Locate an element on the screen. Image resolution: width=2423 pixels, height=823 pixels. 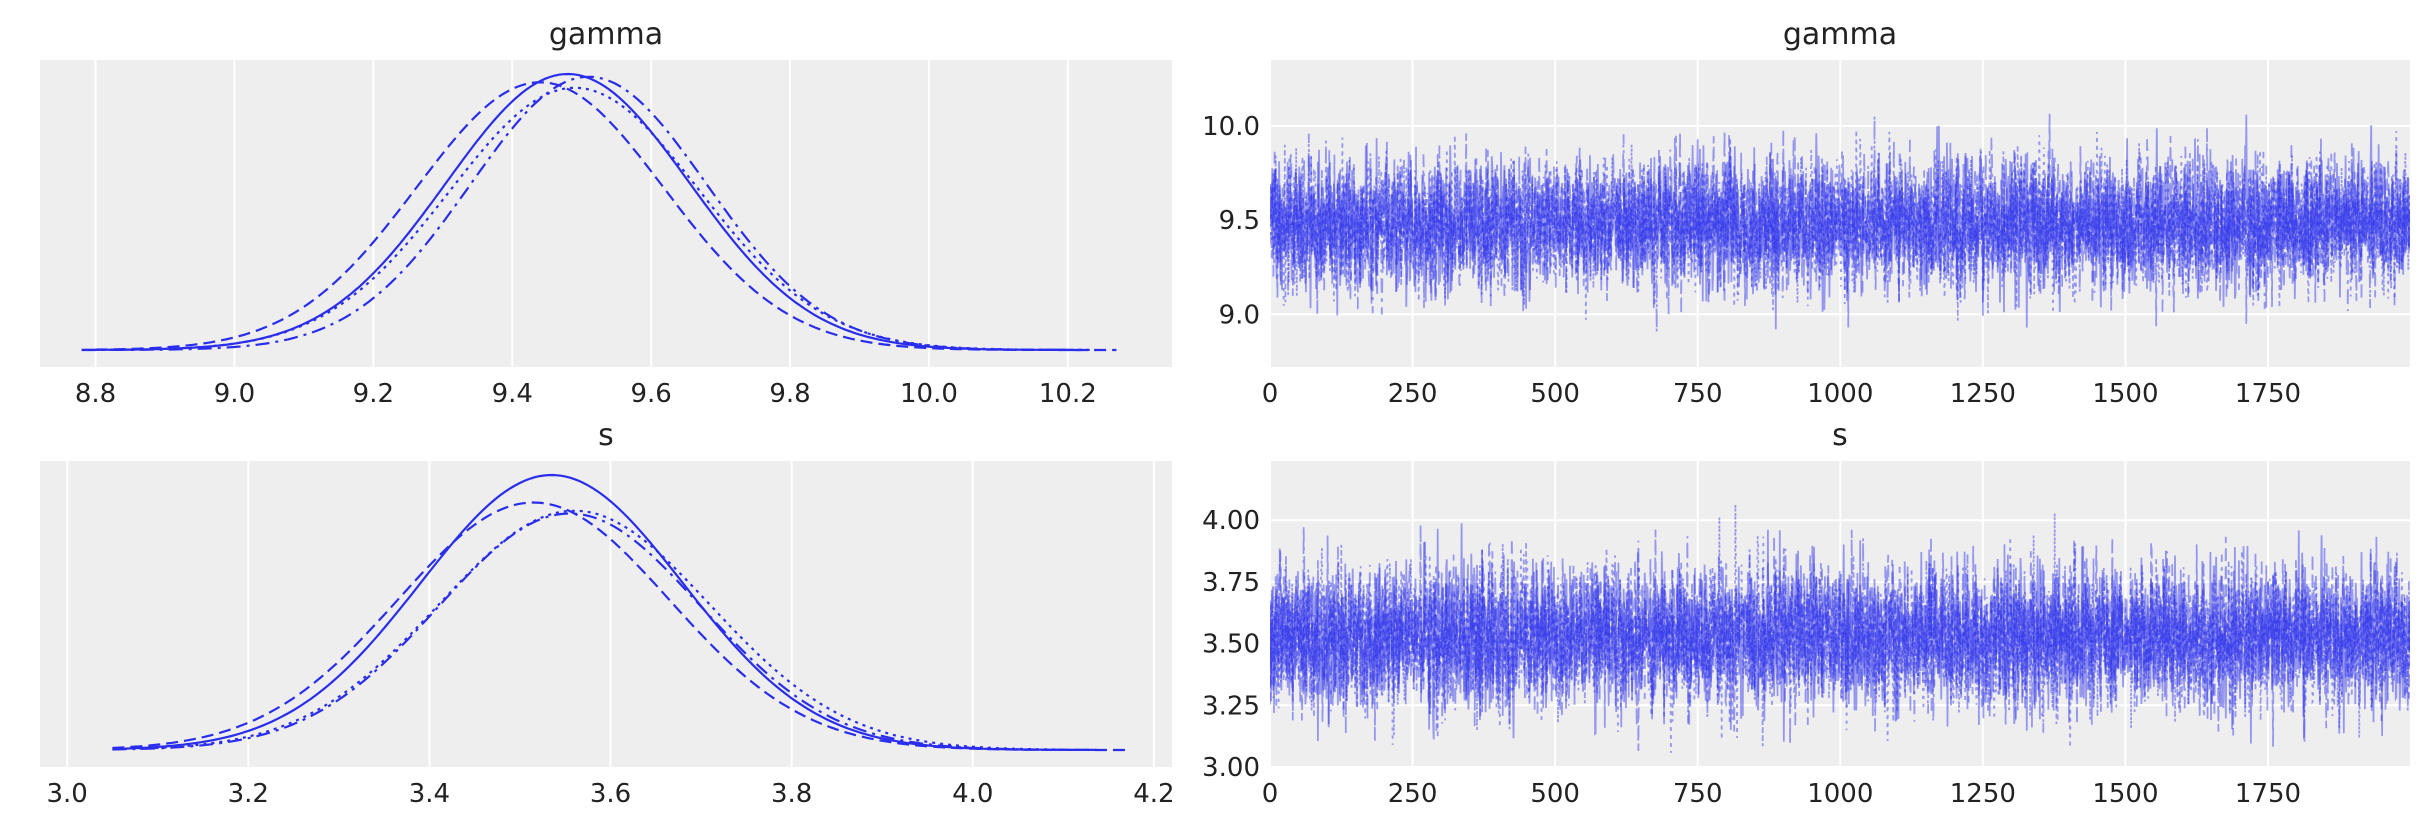
x-tick-label: 10.0 is located at coordinates (929, 394).